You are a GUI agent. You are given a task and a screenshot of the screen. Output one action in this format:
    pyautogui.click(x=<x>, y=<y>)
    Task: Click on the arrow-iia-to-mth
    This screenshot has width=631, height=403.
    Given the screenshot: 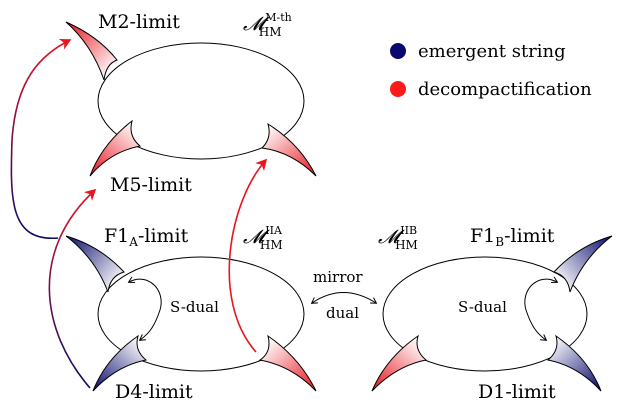 What is the action you would take?
    pyautogui.click(x=248, y=255)
    